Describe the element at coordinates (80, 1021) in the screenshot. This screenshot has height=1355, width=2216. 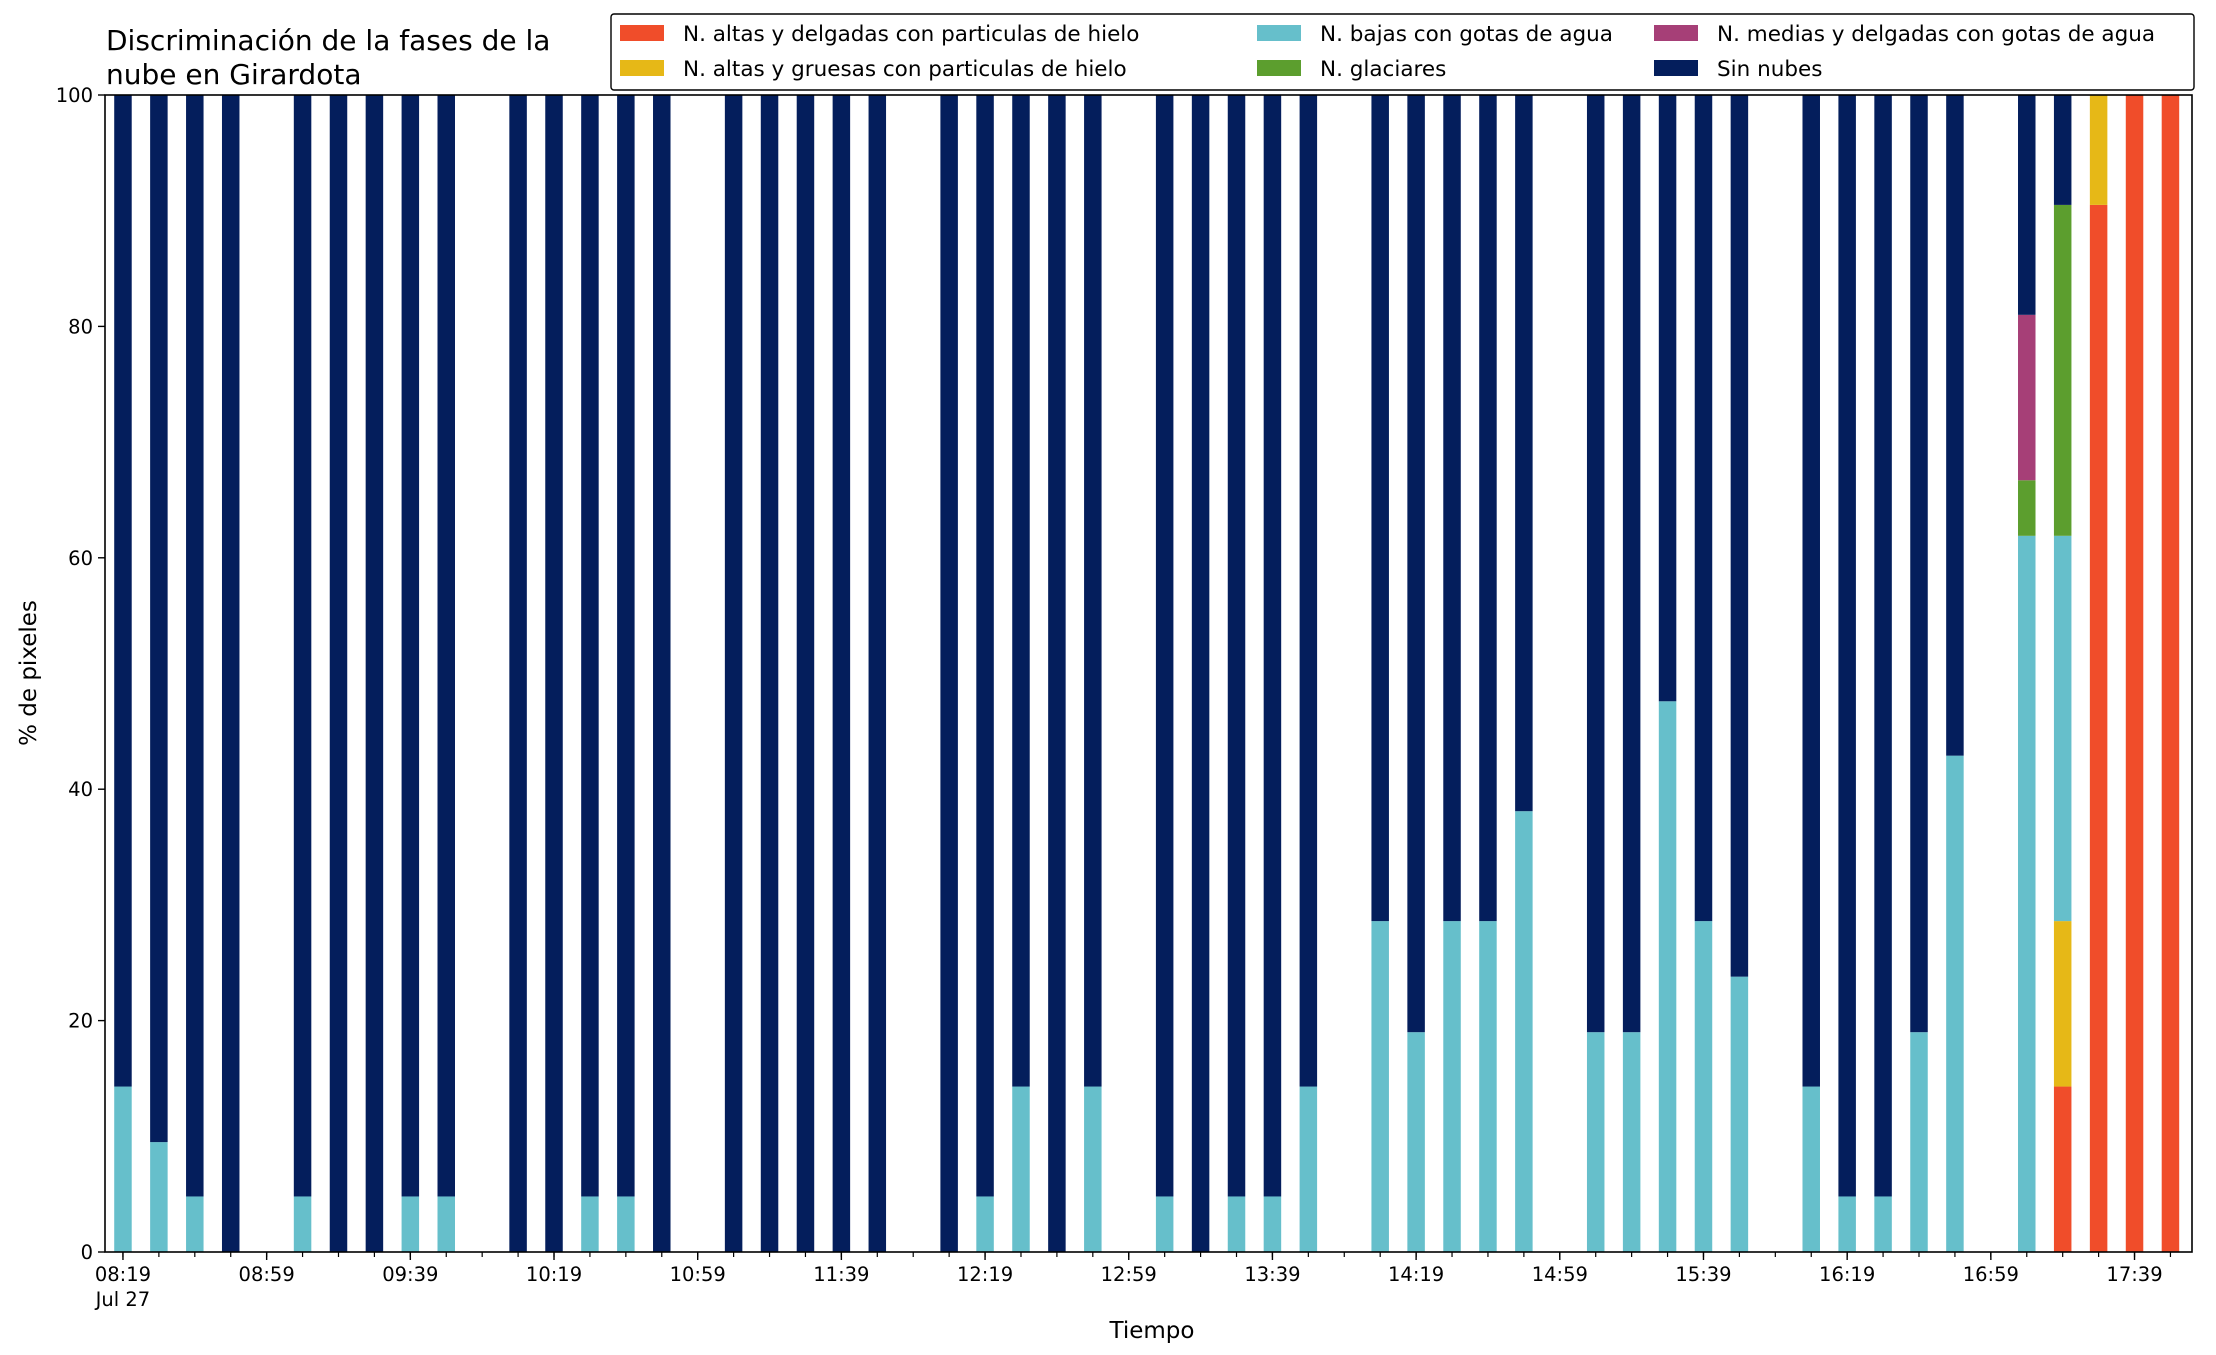
I see `y-tick-label: 20` at that location.